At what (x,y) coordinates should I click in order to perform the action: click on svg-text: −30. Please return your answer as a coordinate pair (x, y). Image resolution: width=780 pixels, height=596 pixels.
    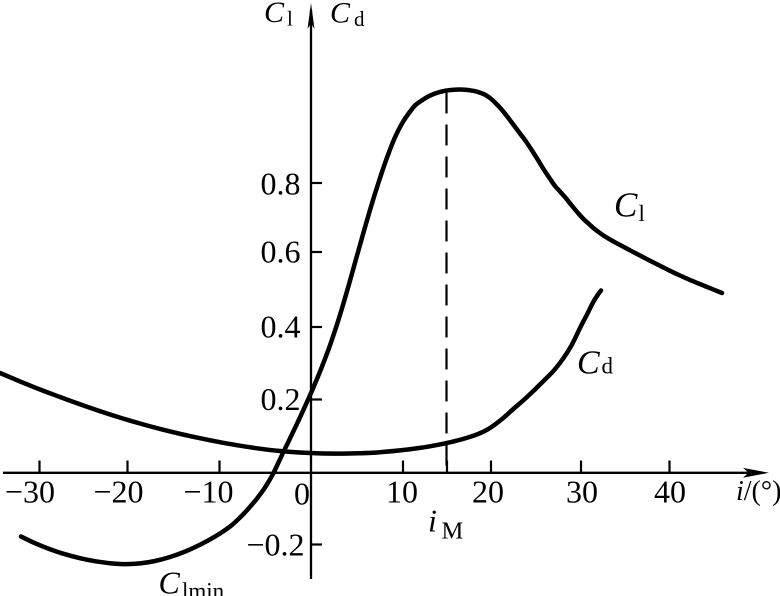
    Looking at the image, I should click on (30, 492).